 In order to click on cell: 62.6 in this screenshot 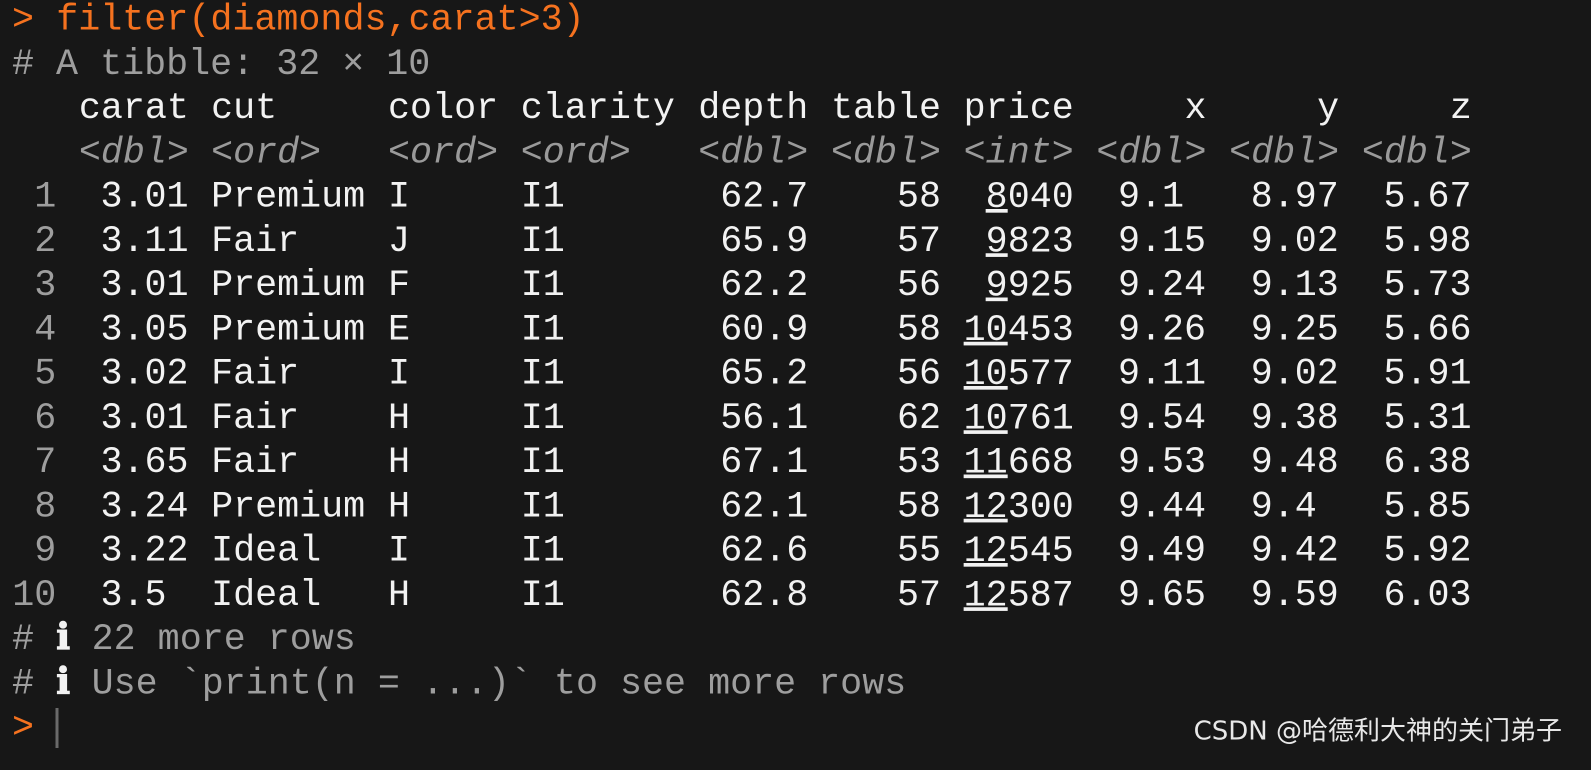, I will do `click(764, 552)`.